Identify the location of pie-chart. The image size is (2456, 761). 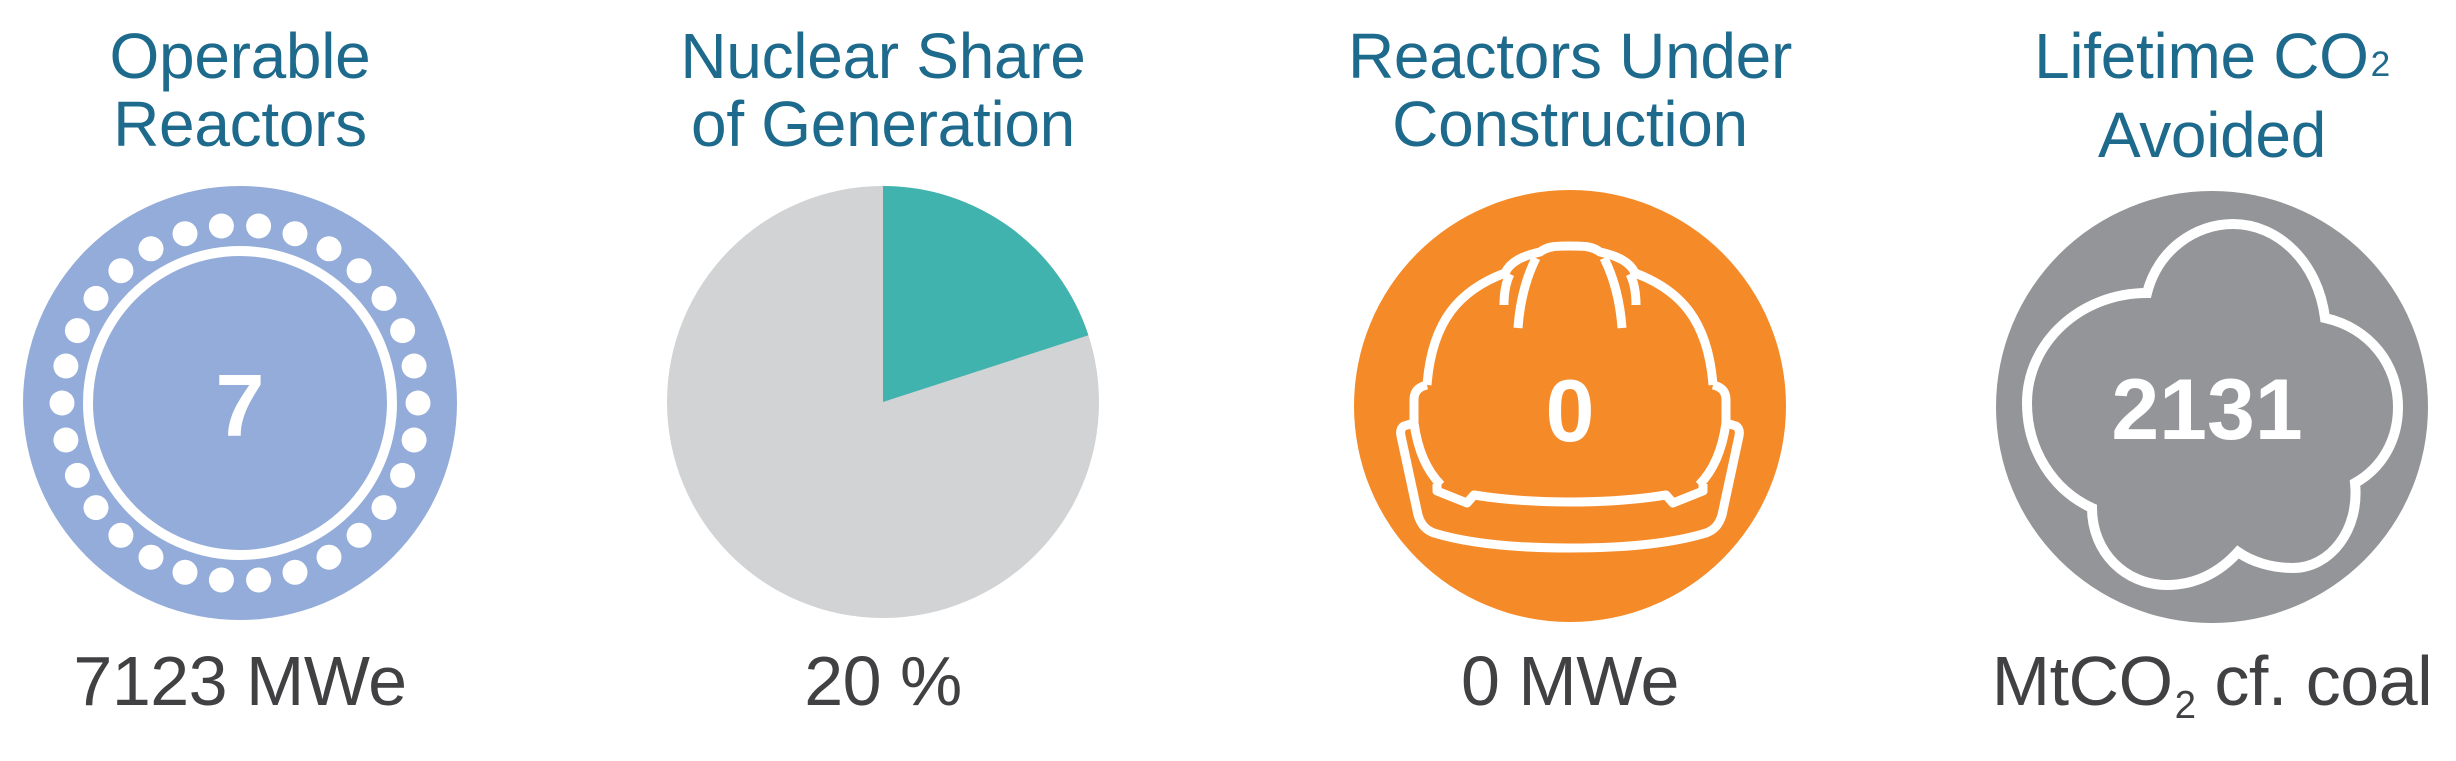
(883, 402).